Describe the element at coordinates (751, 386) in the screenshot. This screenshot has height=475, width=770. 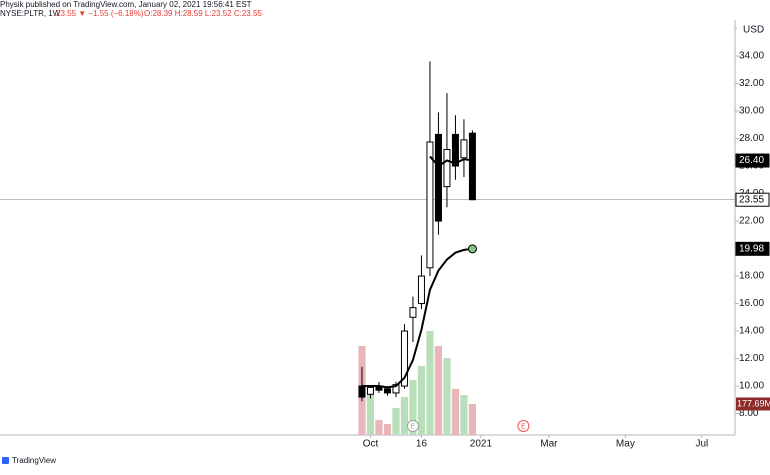
I see `y-tick-label: 10.00` at that location.